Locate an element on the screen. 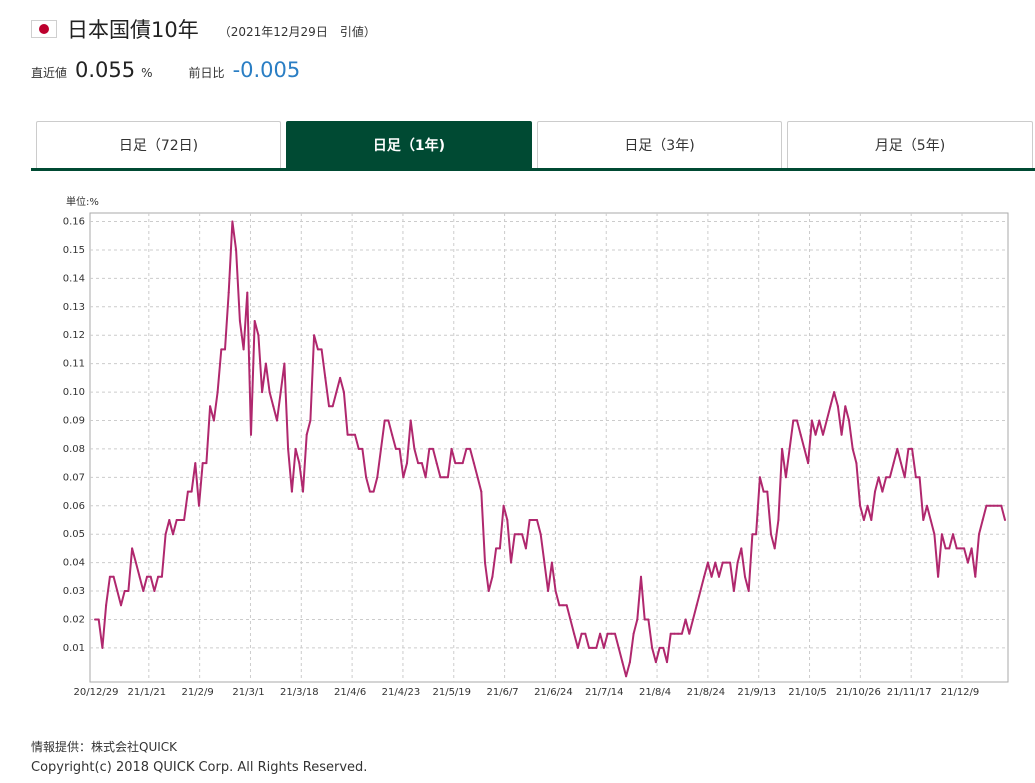  tab-daily-1y: 日足（1年) is located at coordinates (409, 144).